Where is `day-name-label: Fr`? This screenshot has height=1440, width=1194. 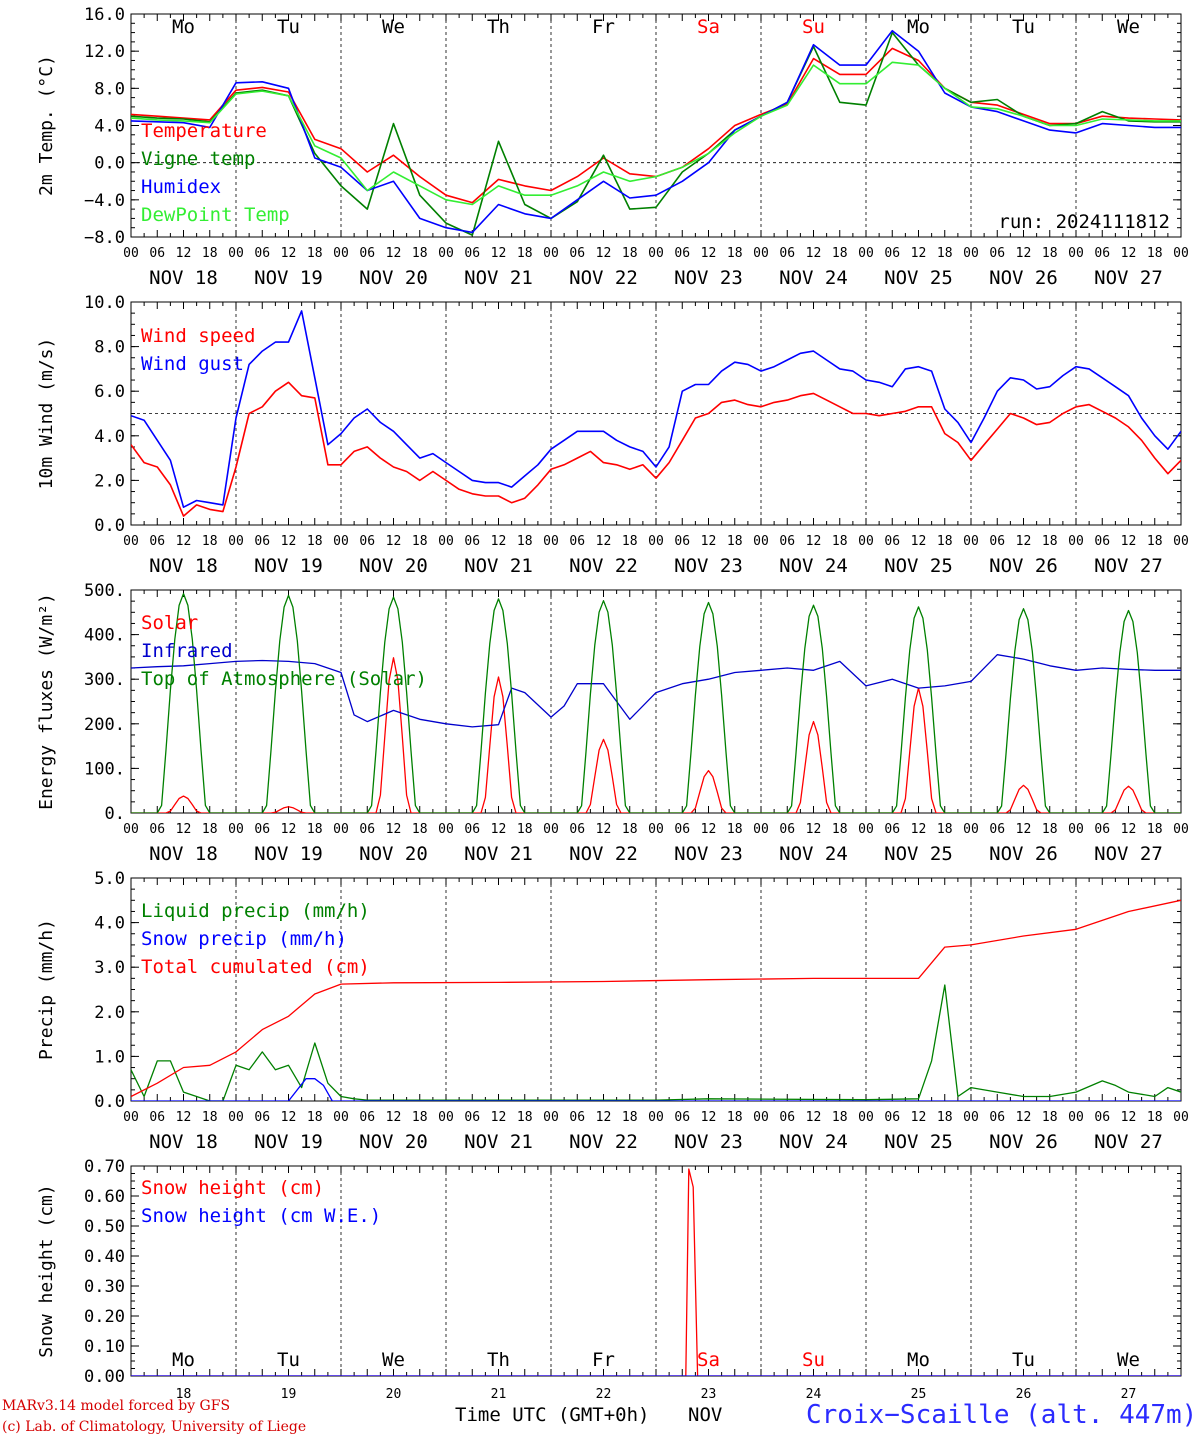
day-name-label: Fr is located at coordinates (603, 1360).